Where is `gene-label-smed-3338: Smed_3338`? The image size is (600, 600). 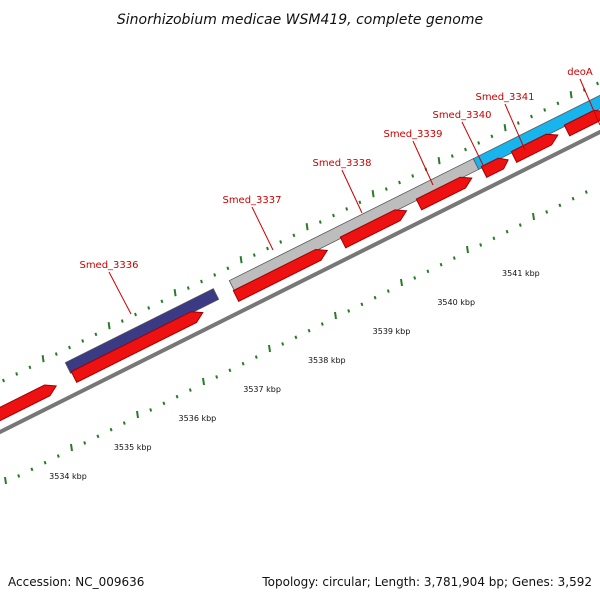 gene-label-smed-3338: Smed_3338 is located at coordinates (341, 163).